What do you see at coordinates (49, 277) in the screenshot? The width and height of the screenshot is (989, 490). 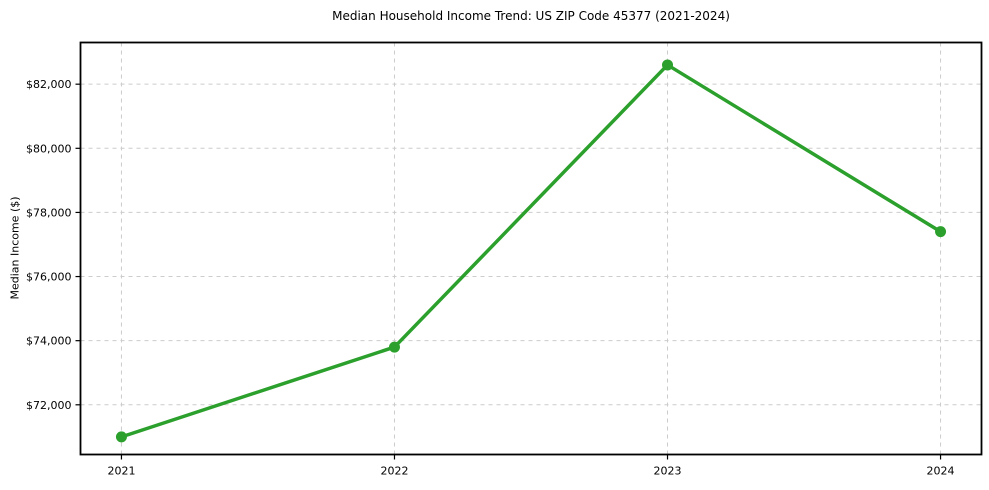 I see `y-tick-label: $76,000` at bounding box center [49, 277].